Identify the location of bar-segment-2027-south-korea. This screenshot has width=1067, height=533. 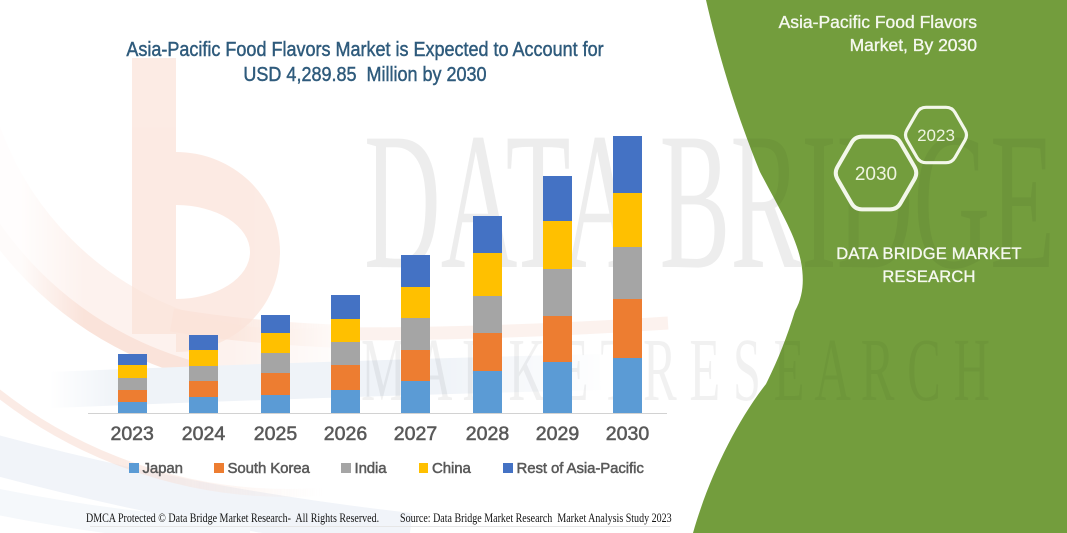
(415, 365).